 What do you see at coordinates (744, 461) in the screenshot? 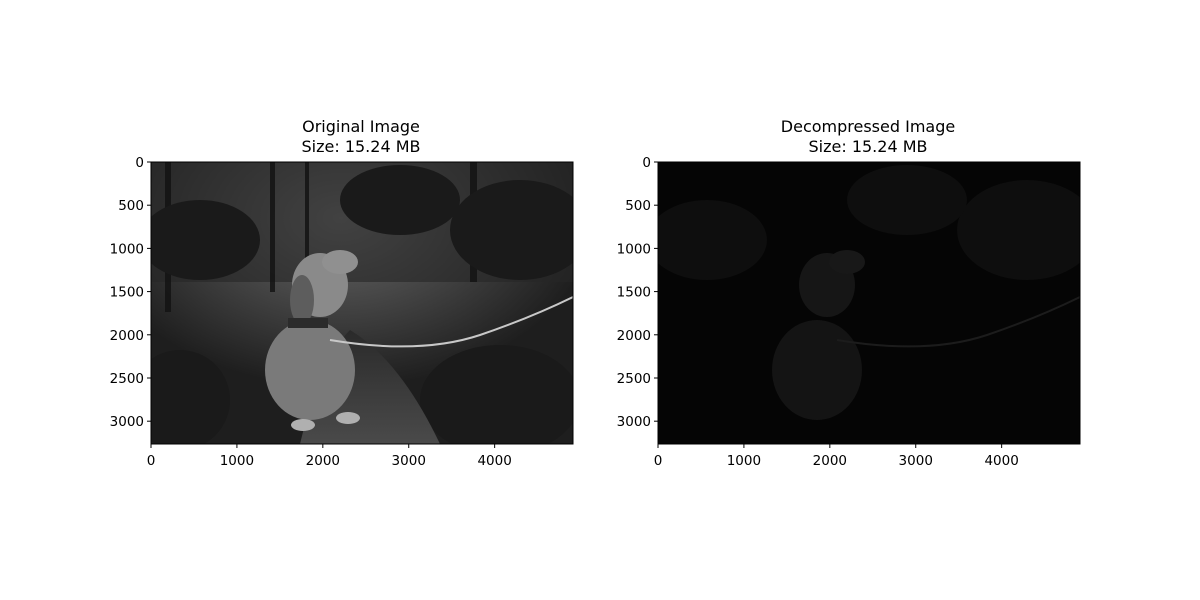
I see `right-x-tick-label: 1000` at bounding box center [744, 461].